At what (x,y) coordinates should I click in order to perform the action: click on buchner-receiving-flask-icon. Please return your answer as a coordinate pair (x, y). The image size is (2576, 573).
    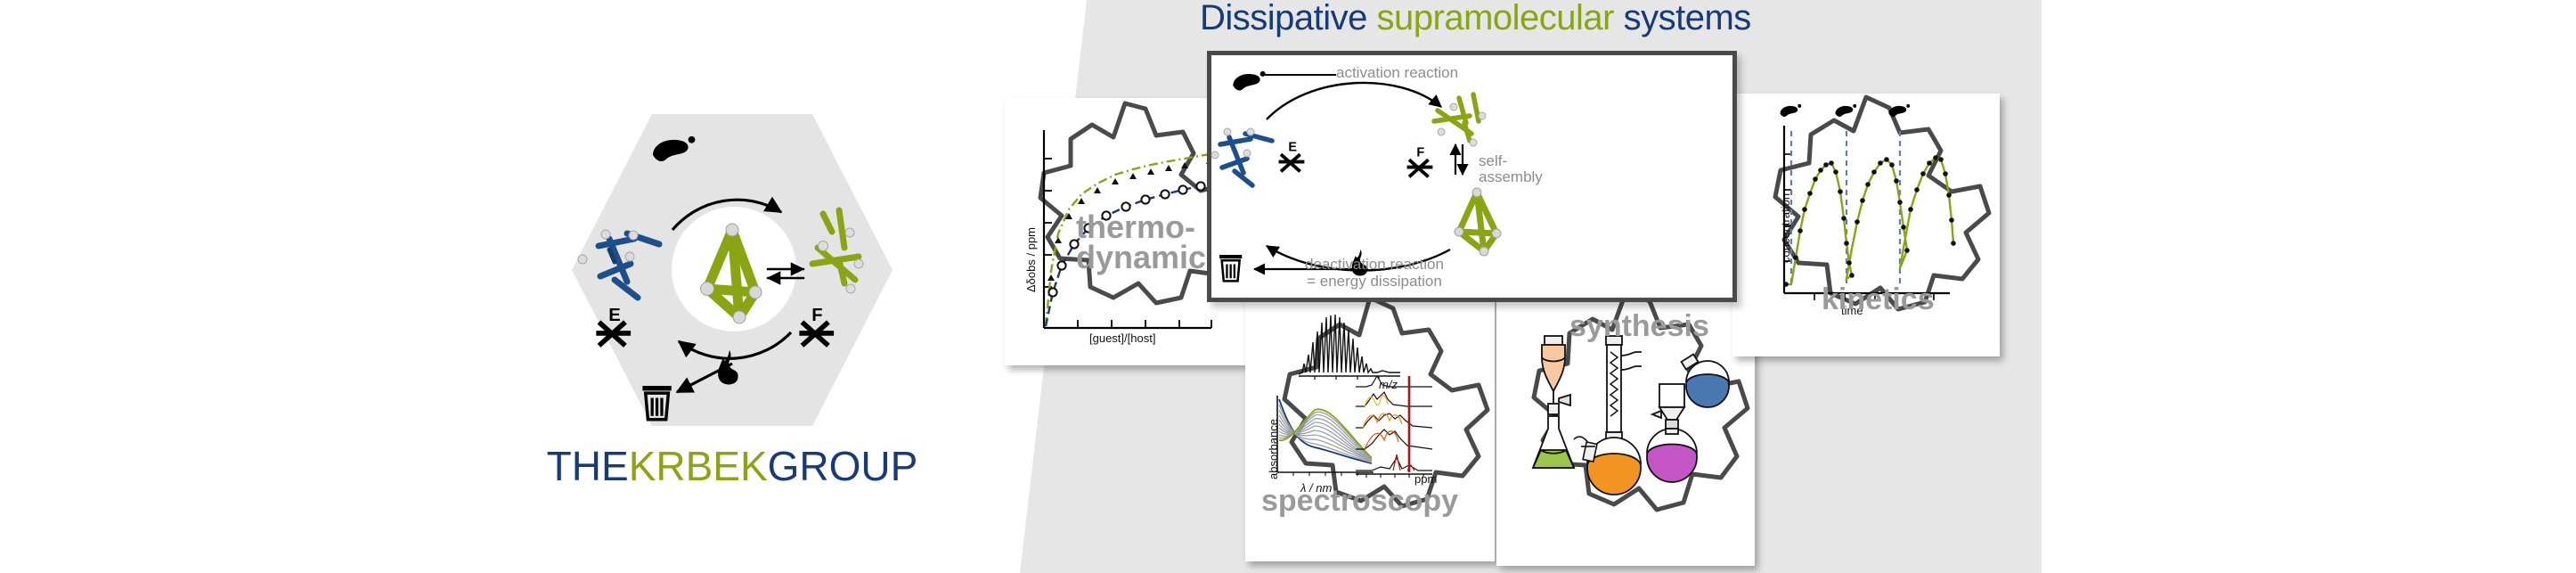
    Looking at the image, I should click on (1672, 455).